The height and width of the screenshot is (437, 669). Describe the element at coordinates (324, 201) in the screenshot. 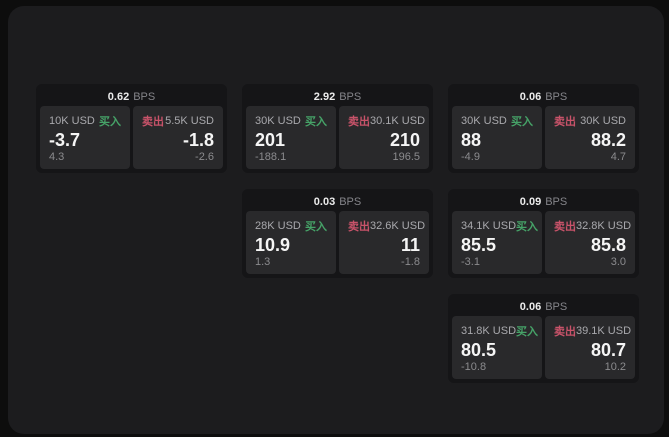

I see `bps-value: 0.03` at that location.